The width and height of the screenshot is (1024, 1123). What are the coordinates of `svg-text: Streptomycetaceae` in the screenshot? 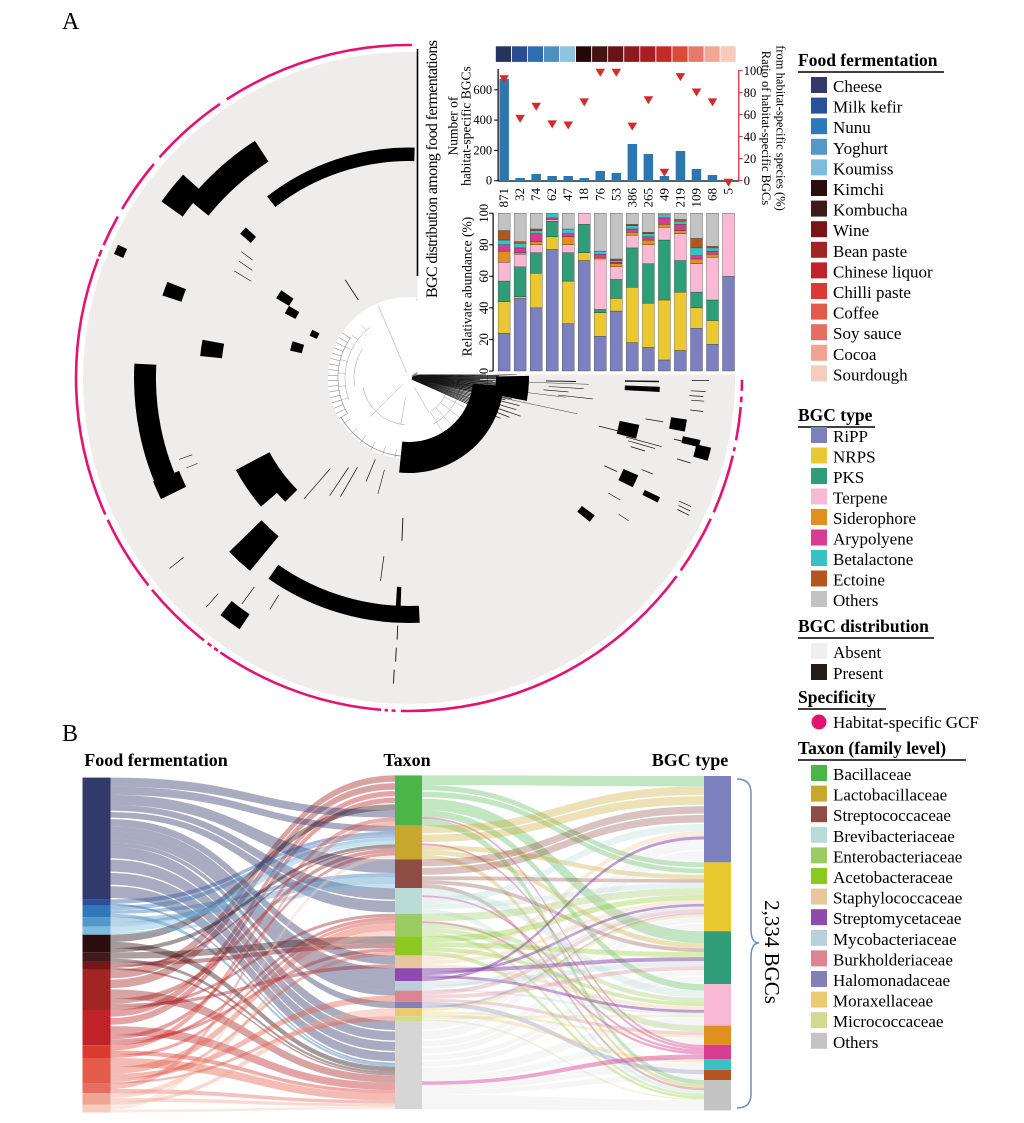 It's located at (897, 918).